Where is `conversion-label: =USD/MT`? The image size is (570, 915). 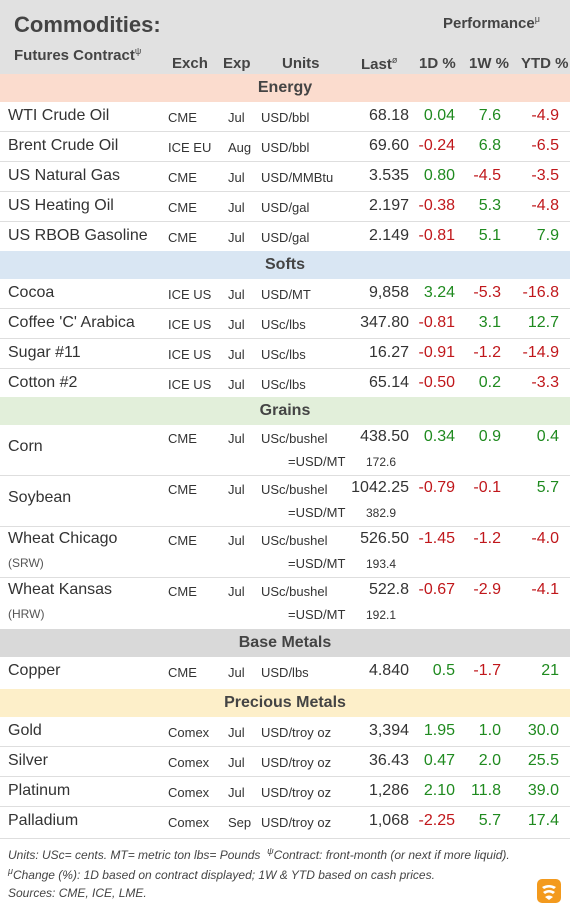
conversion-label: =USD/MT is located at coordinates (317, 614).